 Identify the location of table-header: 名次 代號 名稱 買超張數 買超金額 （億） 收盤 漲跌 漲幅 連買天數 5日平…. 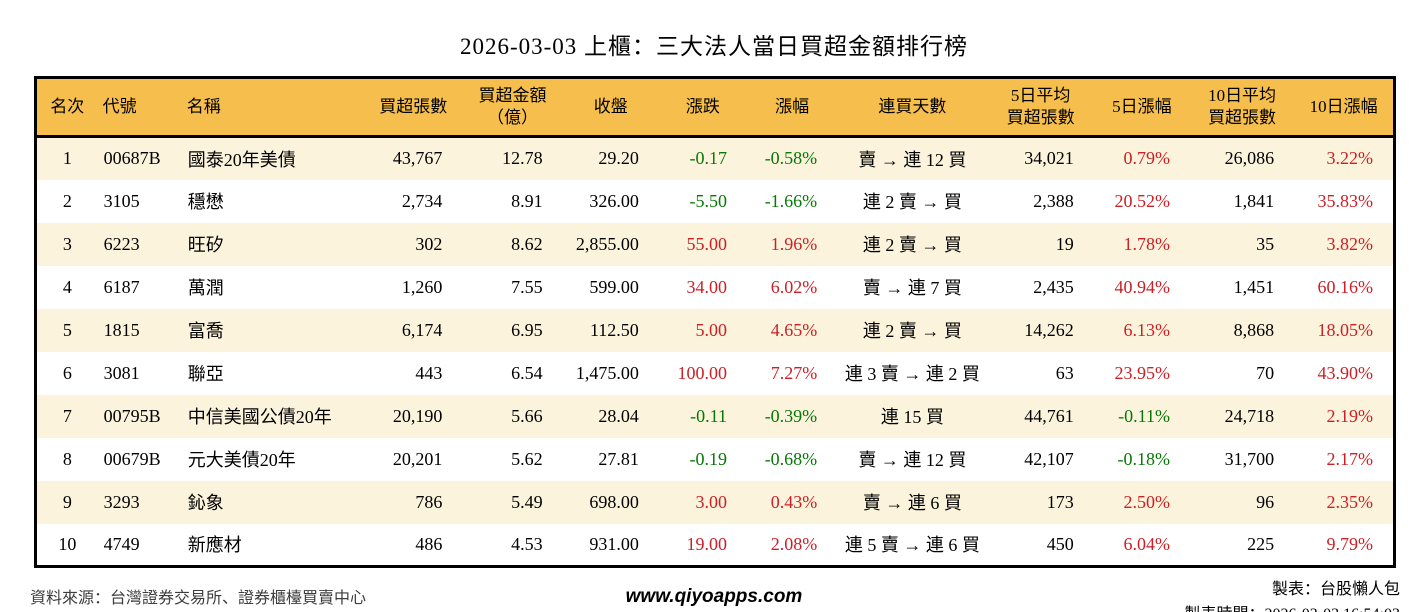
(715, 107).